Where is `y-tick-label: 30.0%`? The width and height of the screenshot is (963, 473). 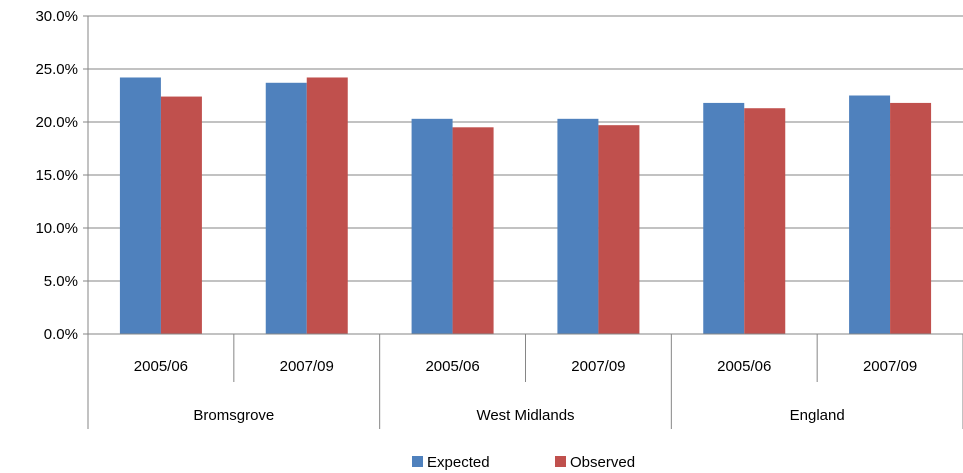
y-tick-label: 30.0% is located at coordinates (56, 16).